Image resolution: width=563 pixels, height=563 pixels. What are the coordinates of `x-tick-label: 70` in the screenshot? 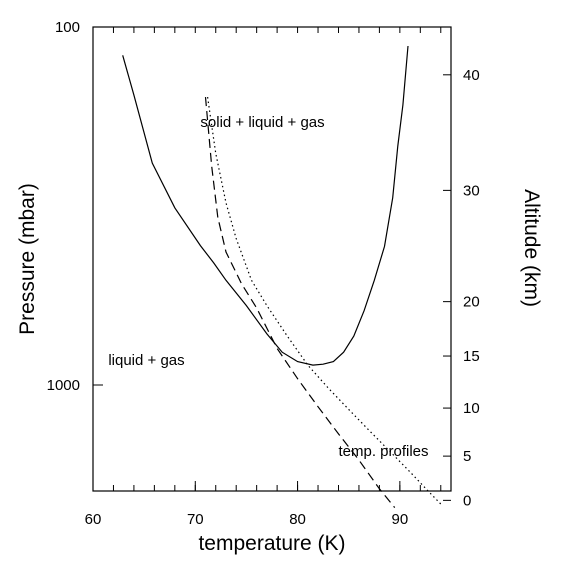 It's located at (195, 519).